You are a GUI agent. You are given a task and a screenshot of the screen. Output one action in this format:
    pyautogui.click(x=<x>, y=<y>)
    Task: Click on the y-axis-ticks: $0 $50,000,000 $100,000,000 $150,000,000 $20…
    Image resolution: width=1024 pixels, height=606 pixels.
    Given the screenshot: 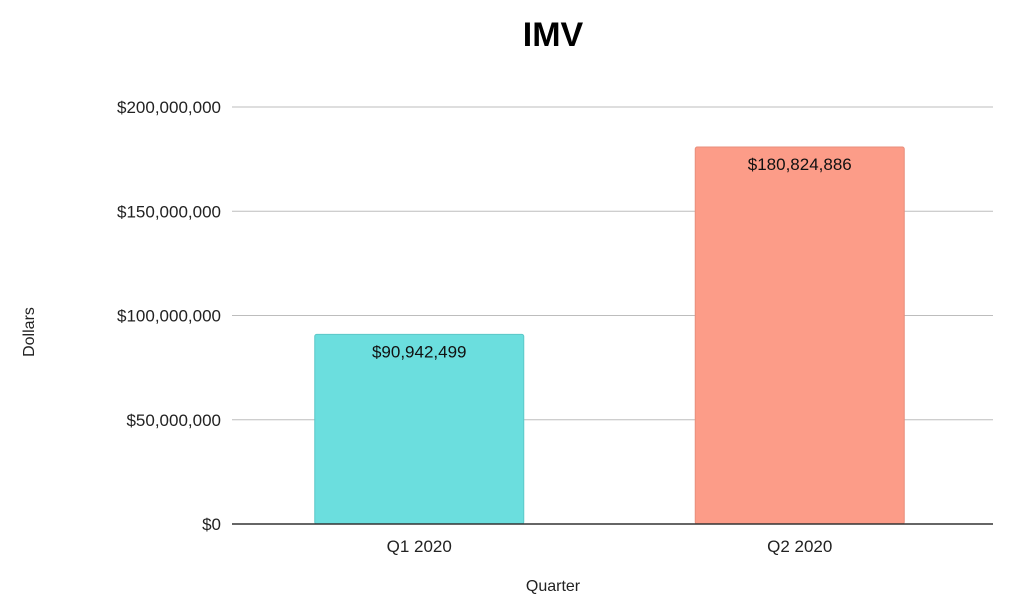 What is the action you would take?
    pyautogui.click(x=169, y=316)
    